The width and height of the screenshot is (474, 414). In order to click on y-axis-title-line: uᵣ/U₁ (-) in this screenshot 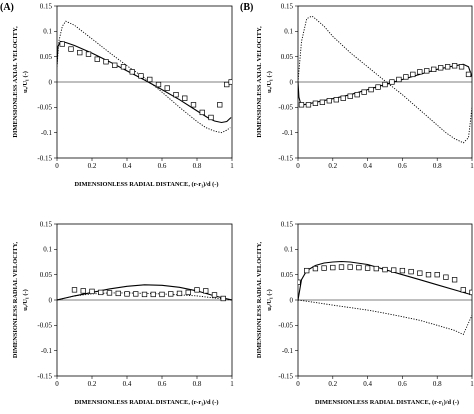, I will do `click(25, 299)`.